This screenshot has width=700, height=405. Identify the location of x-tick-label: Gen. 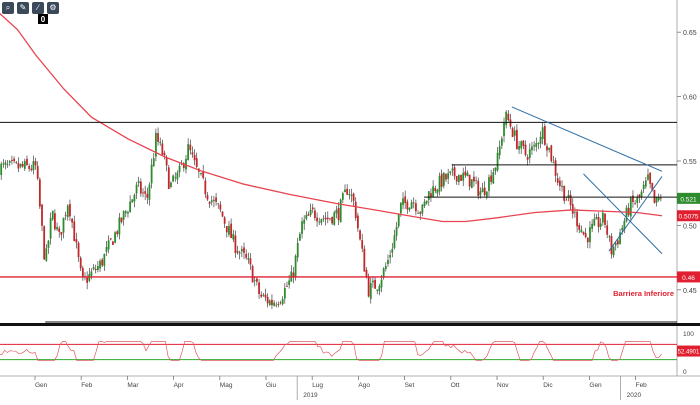
(41, 385).